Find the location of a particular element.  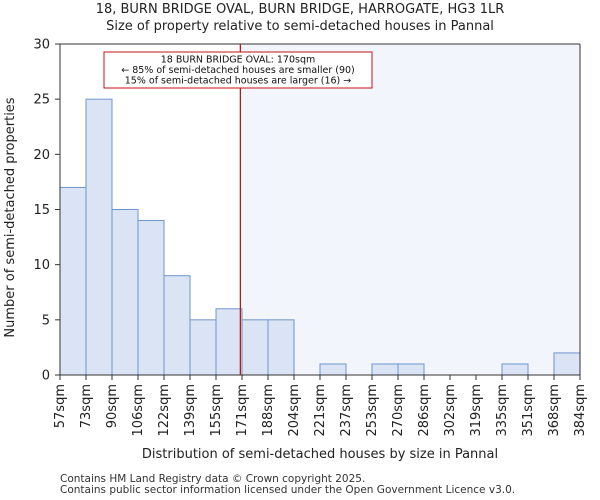

x-tick-label: 221sqm is located at coordinates (320, 410).